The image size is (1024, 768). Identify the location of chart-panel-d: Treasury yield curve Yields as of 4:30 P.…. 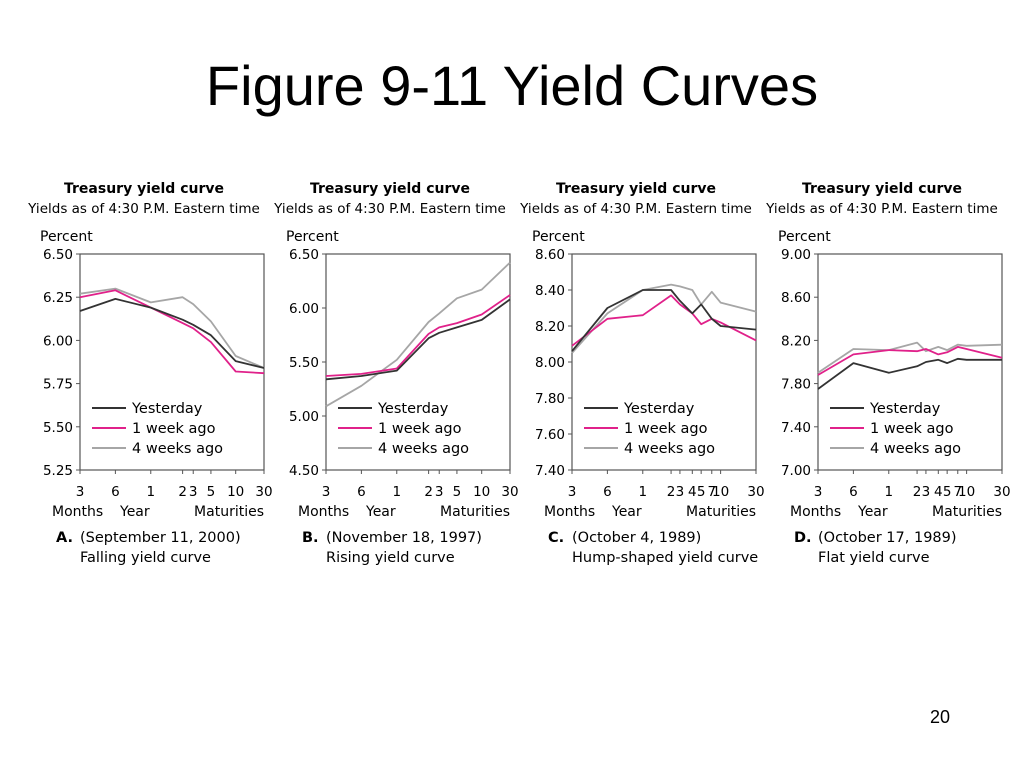
(885, 376).